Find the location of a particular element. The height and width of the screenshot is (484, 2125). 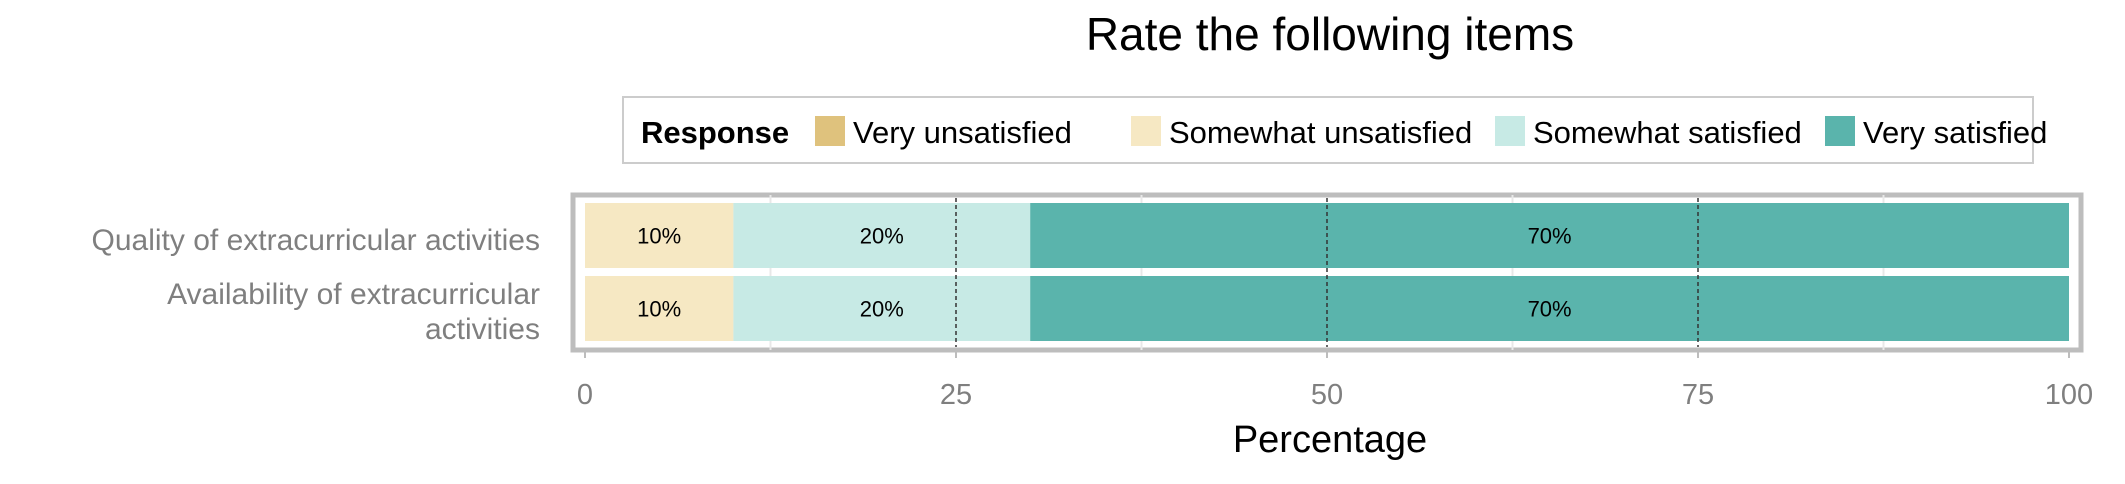

x-tick-label: 75 is located at coordinates (1698, 395).